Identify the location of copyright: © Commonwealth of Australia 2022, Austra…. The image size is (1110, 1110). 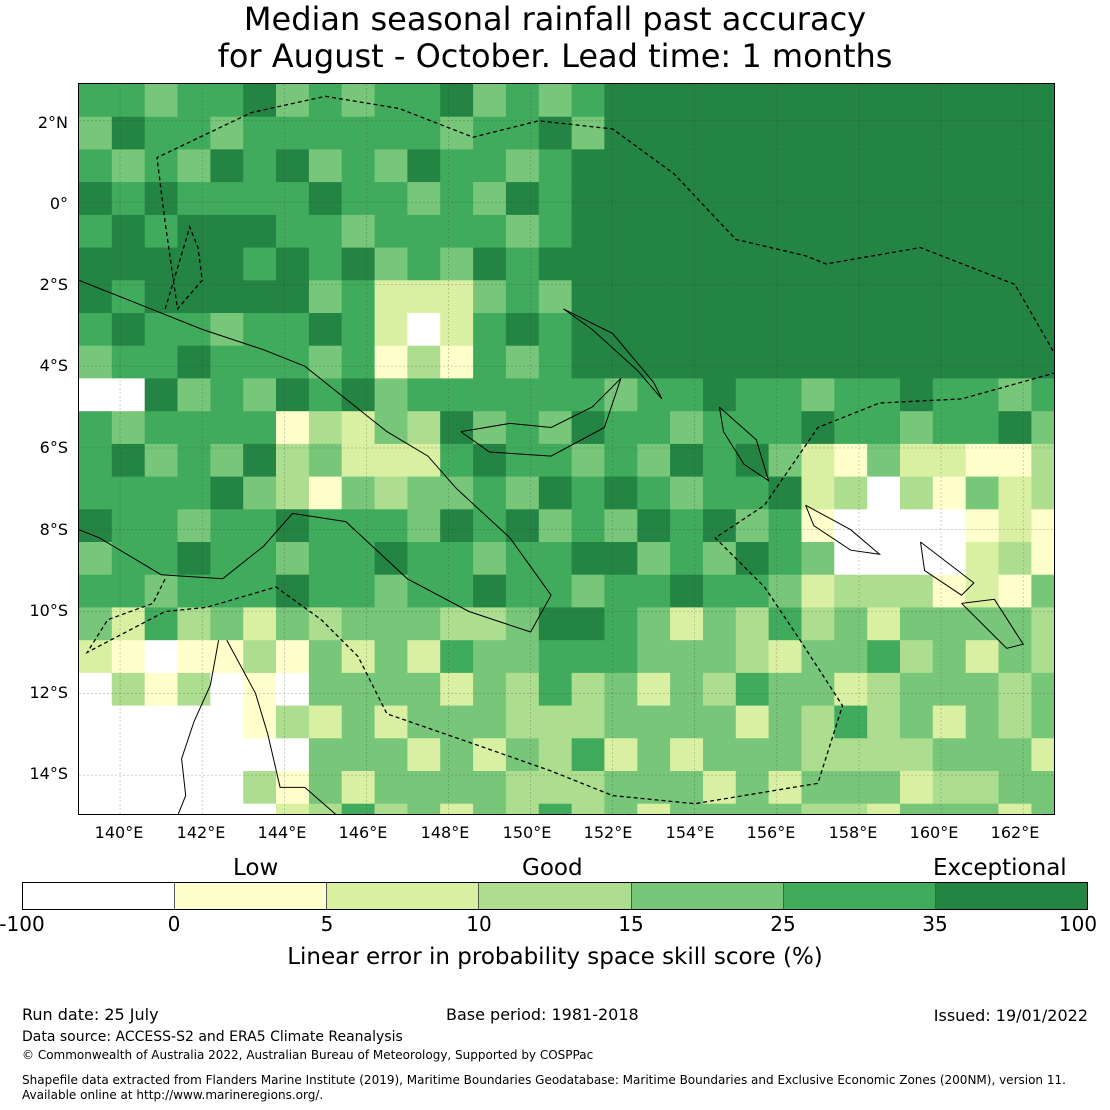
(308, 1055).